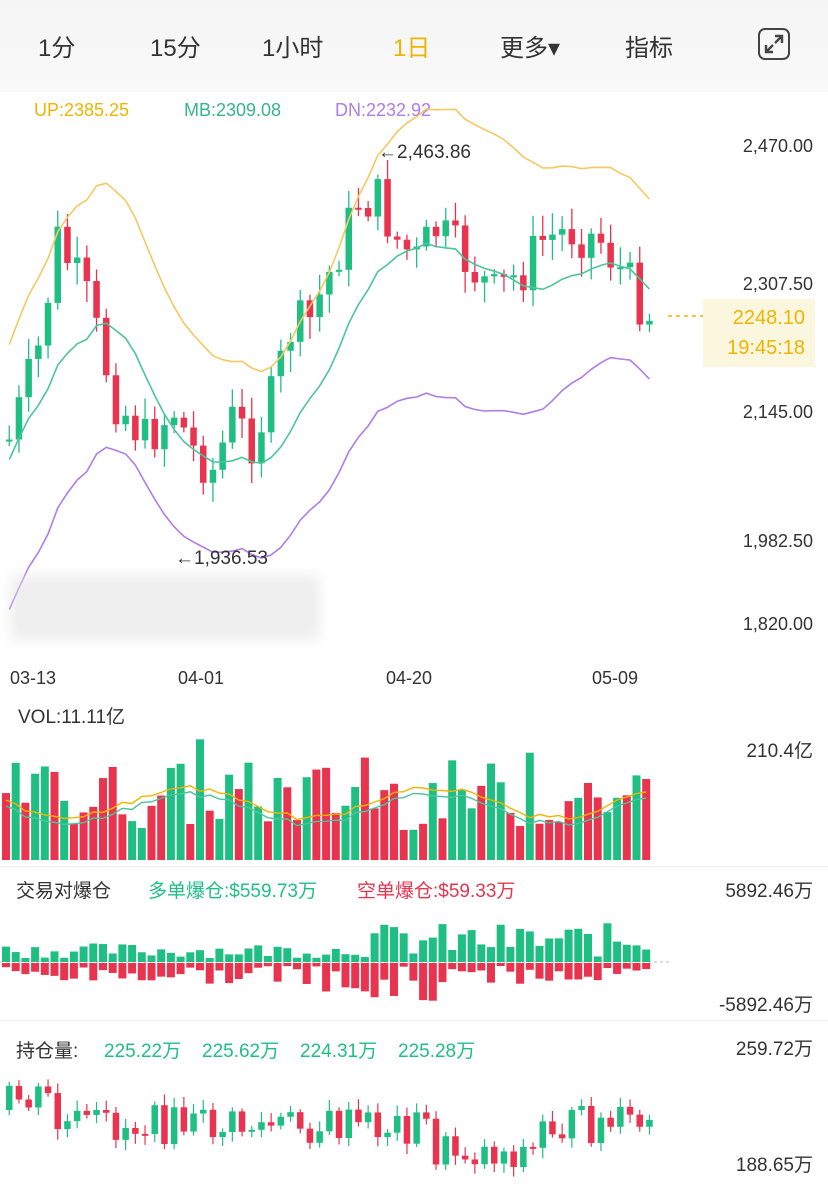 This screenshot has height=1188, width=828. Describe the element at coordinates (530, 48) in the screenshot. I see `tab-more: 更多▾` at that location.